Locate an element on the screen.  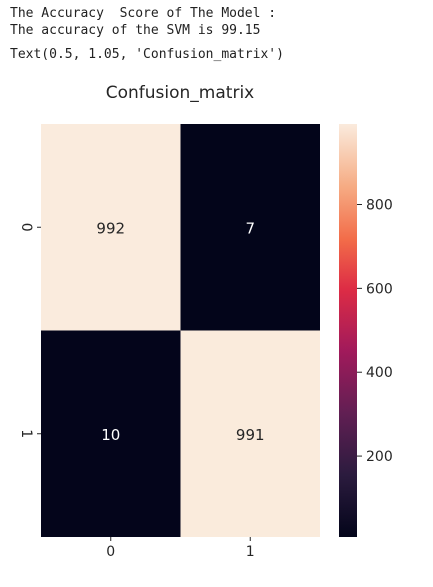
y-tick-label-1: 1 is located at coordinates (26, 433).